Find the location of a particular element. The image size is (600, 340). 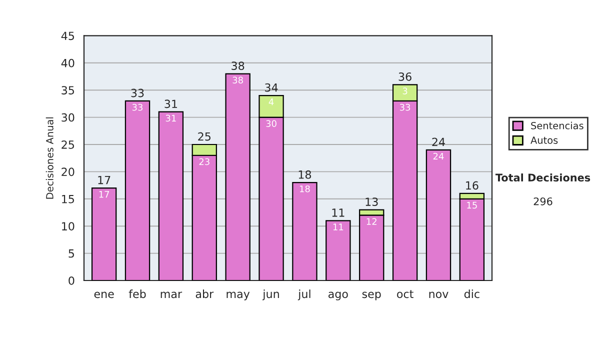

y-tick-label: 20 is located at coordinates (68, 172).